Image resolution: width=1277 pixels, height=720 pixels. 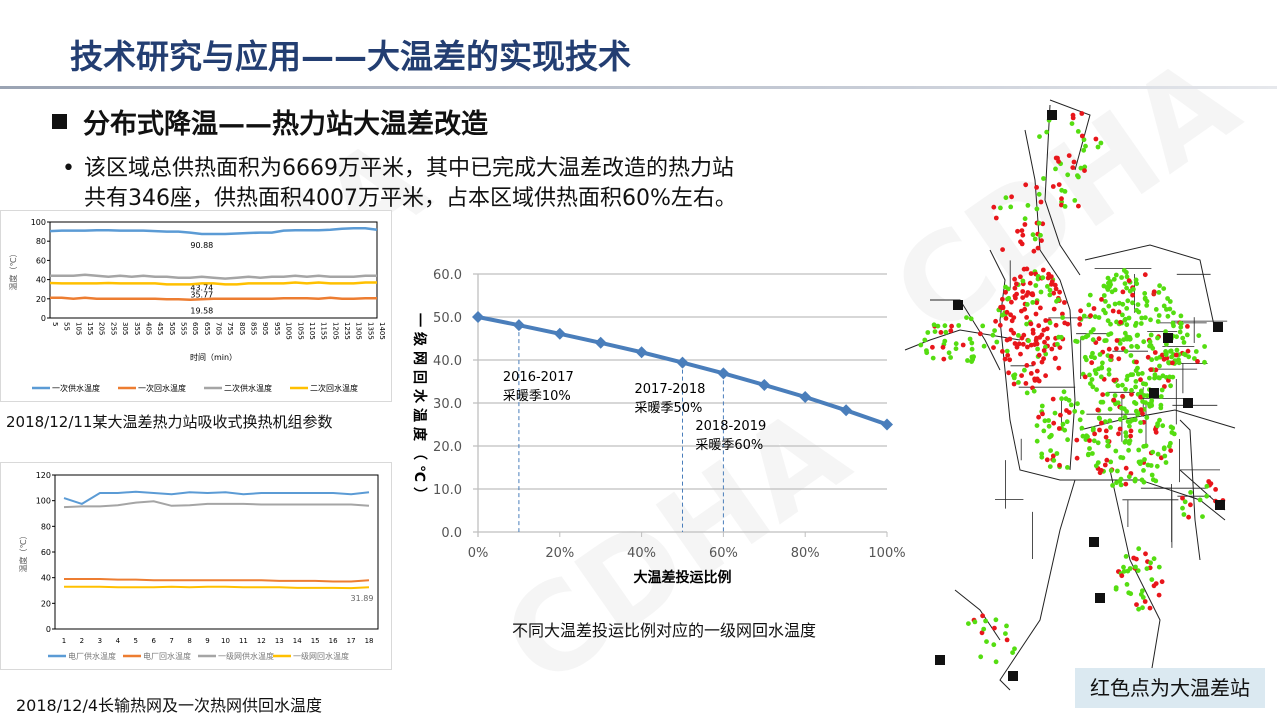 What do you see at coordinates (362, 598) in the screenshot?
I see `data-label: 31.89` at bounding box center [362, 598].